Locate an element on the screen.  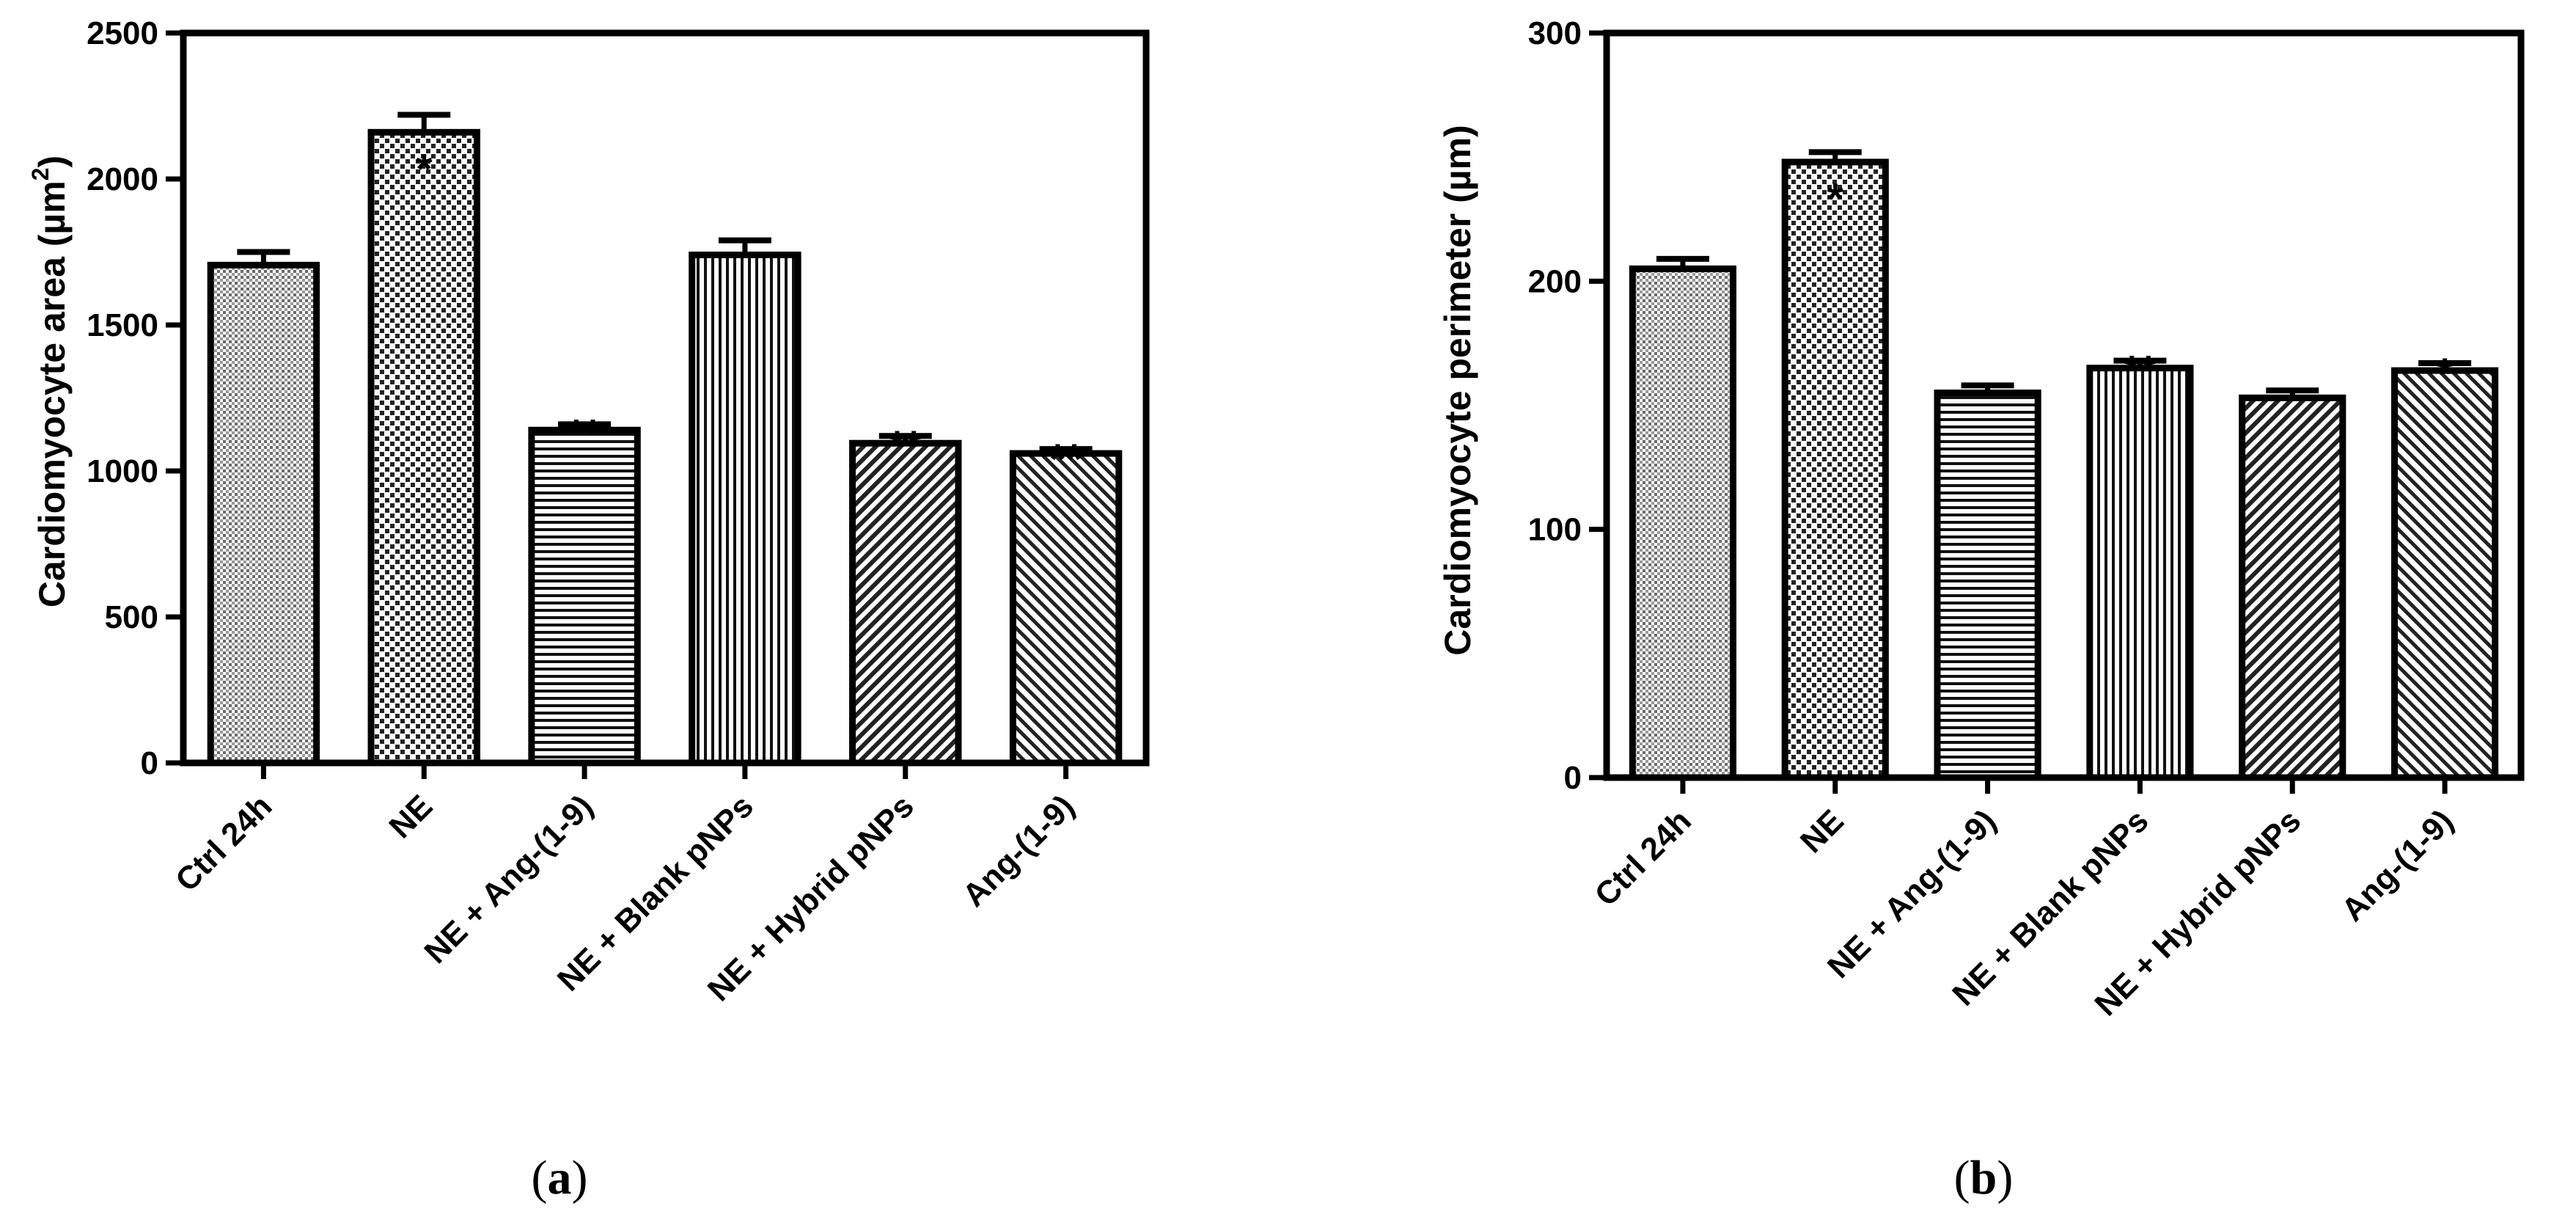
y-axis-label: Cardiomyocyte perimeter (µm) is located at coordinates (1457, 390).